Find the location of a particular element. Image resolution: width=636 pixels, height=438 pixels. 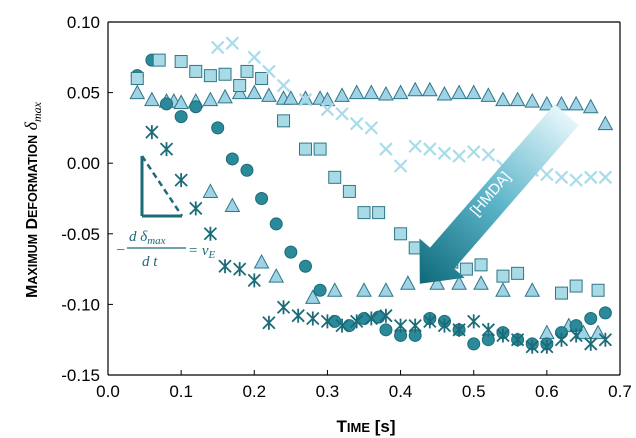

slope-triangle-hypotenuse is located at coordinates (162, 186).